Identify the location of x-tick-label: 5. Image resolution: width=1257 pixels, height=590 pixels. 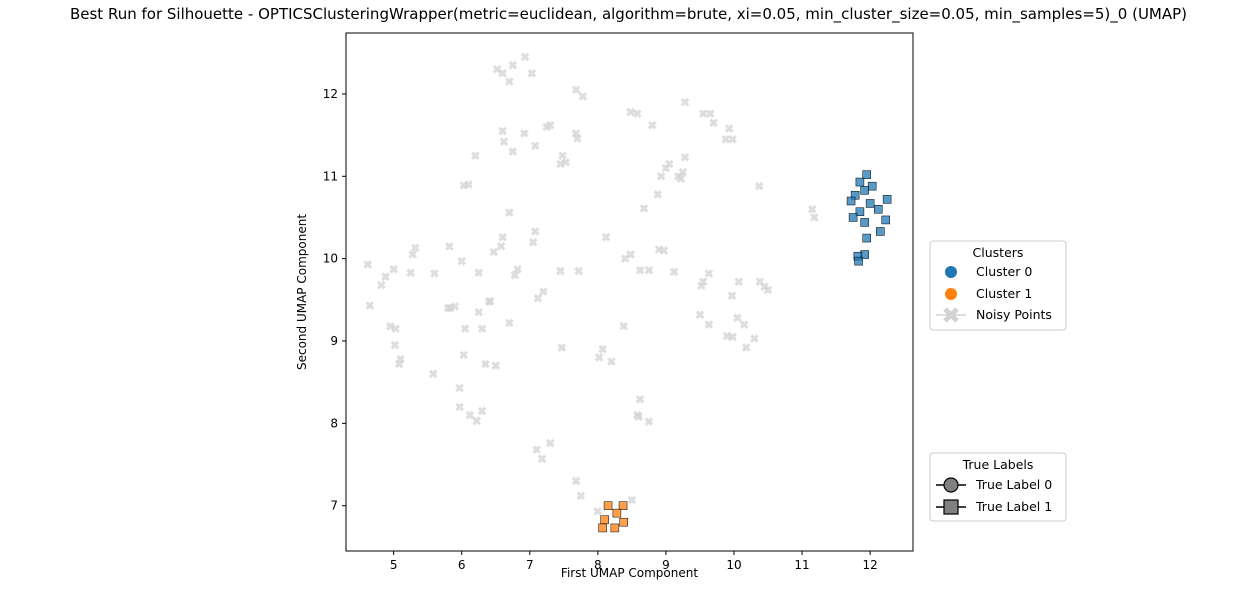
(394, 565).